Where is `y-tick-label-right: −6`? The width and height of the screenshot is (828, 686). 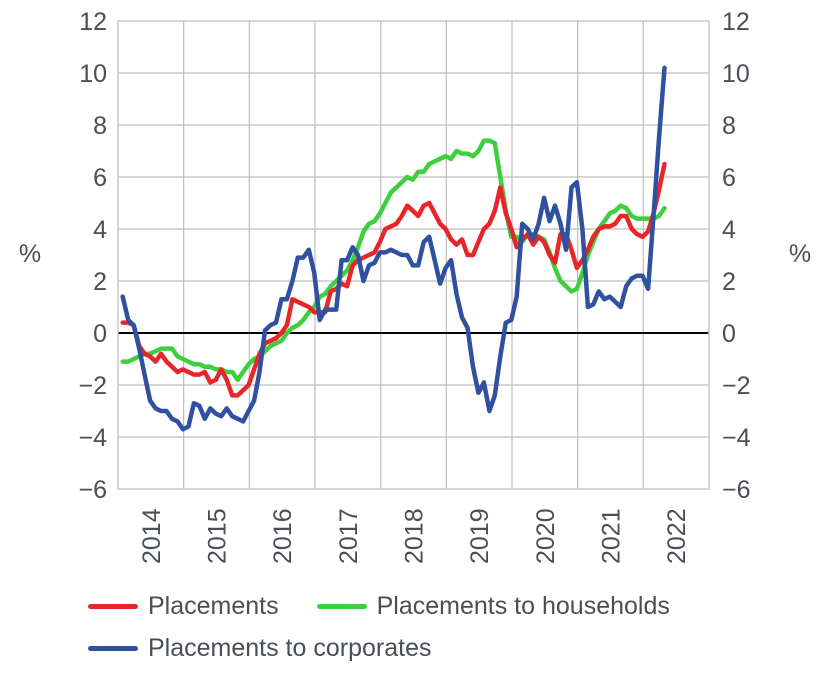 y-tick-label-right: −6 is located at coordinates (736, 490).